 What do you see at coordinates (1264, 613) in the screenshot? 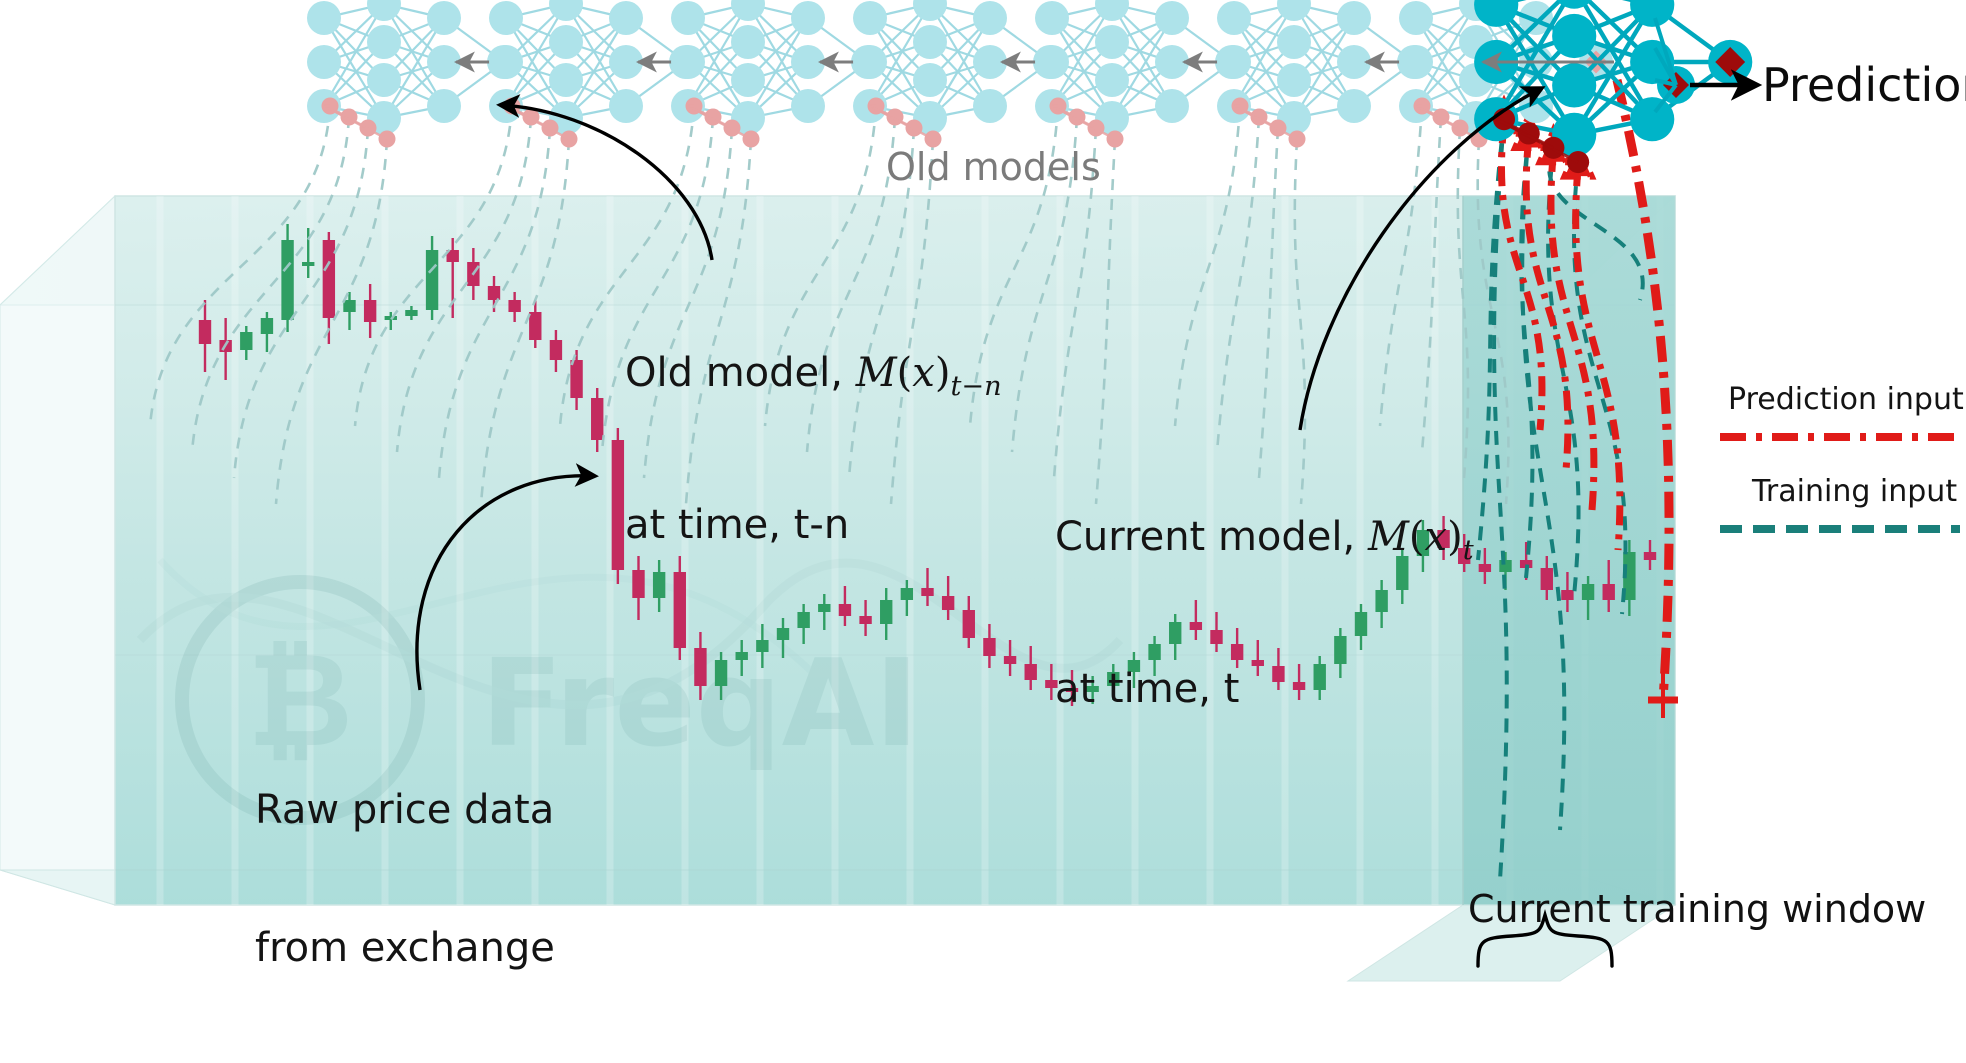
I see `current-model-callout-text: Current model, M(x)t at time, t` at bounding box center [1264, 613].